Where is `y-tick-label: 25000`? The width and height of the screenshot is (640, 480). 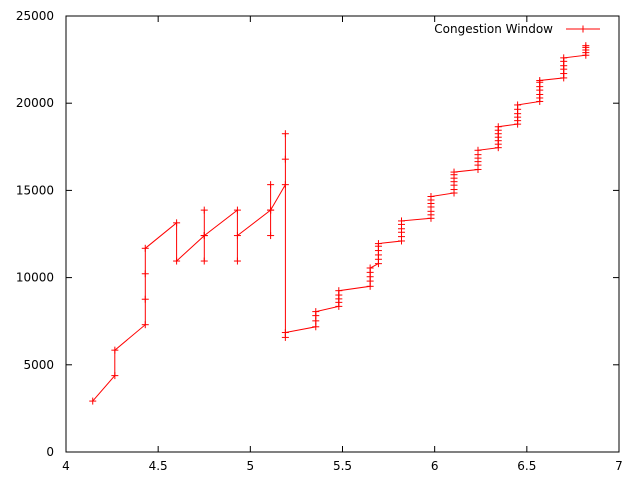 y-tick-label: 25000 is located at coordinates (35, 16).